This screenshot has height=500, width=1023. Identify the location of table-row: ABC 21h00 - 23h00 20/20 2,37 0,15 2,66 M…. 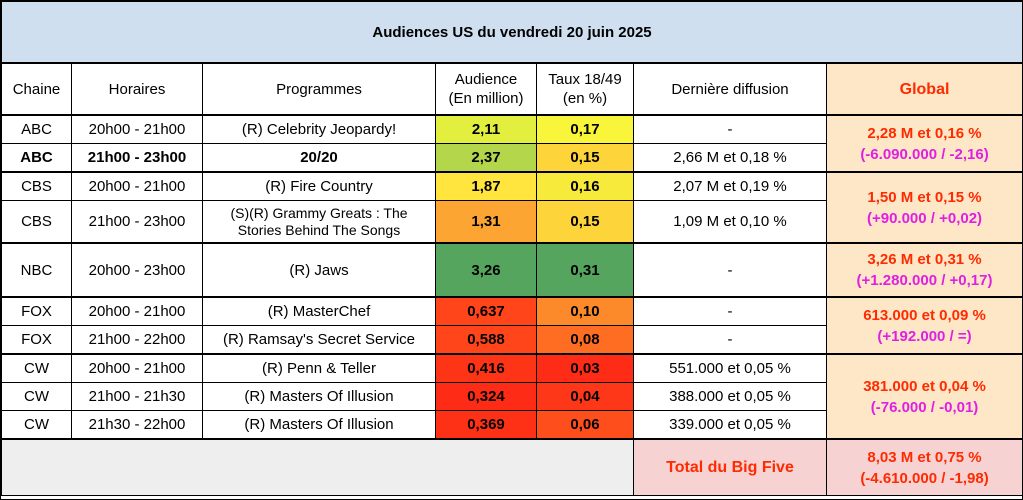
(512, 158).